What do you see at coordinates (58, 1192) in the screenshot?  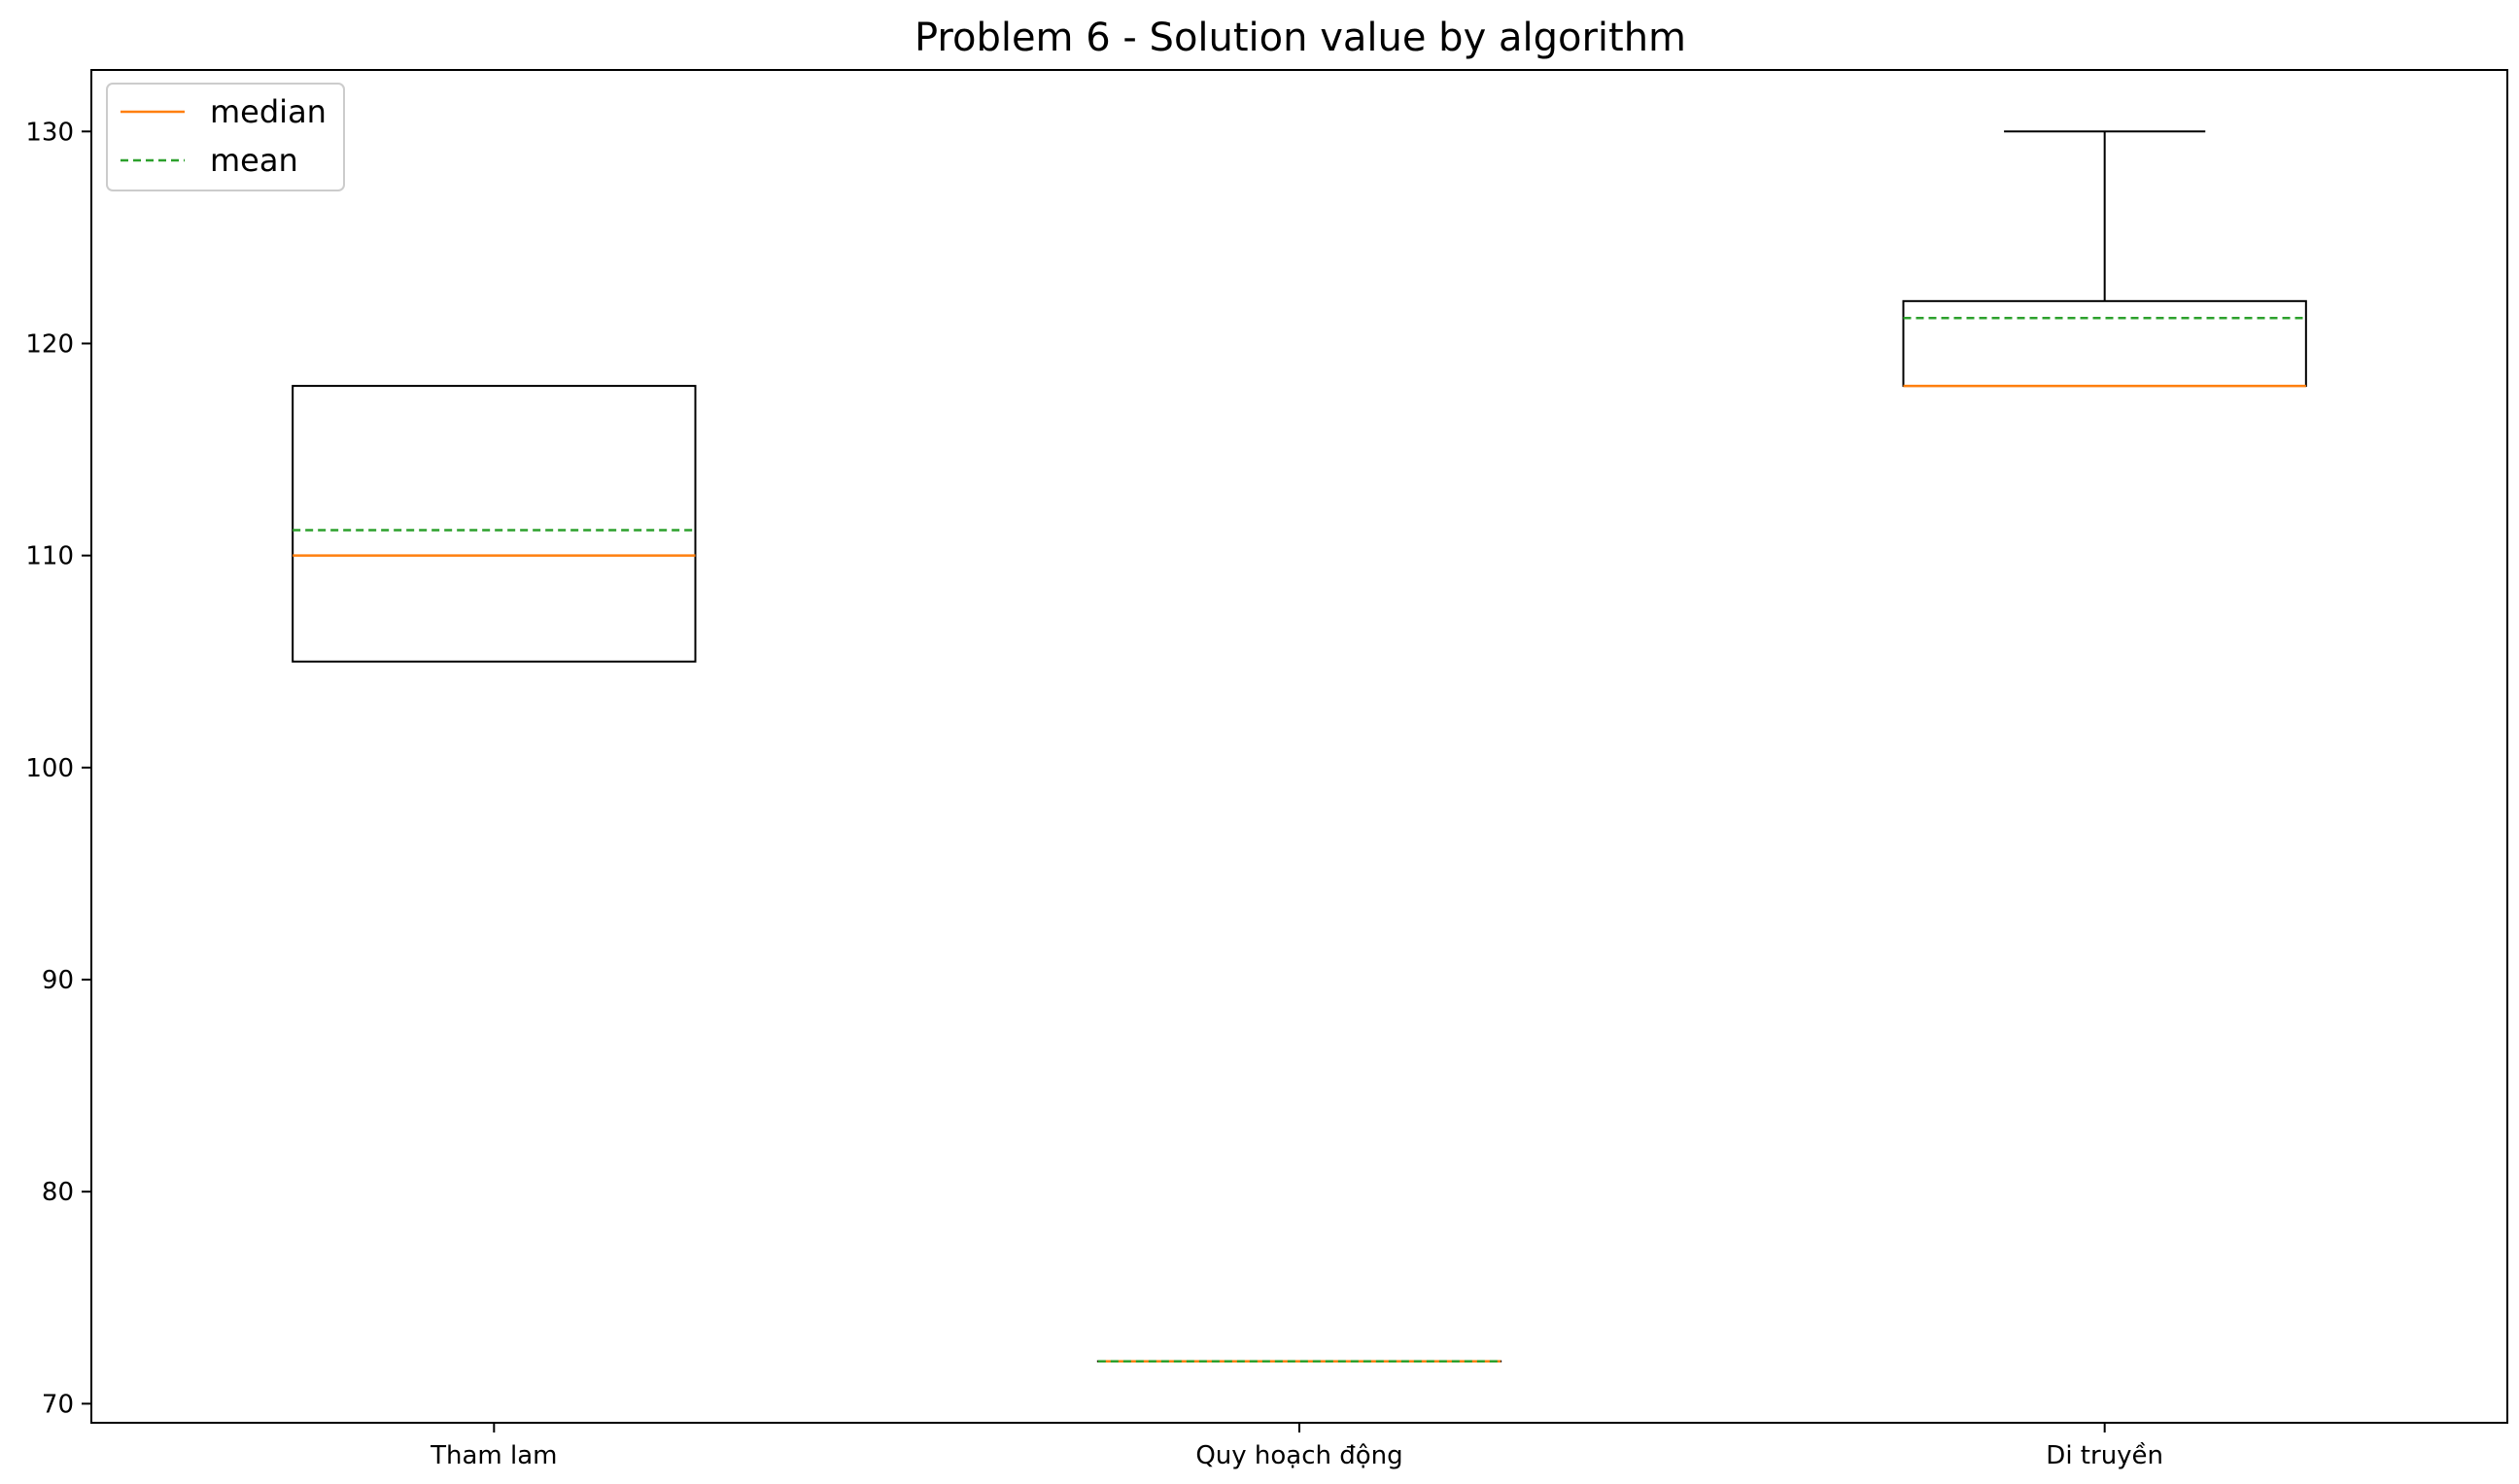 I see `y-tick-label: 80` at bounding box center [58, 1192].